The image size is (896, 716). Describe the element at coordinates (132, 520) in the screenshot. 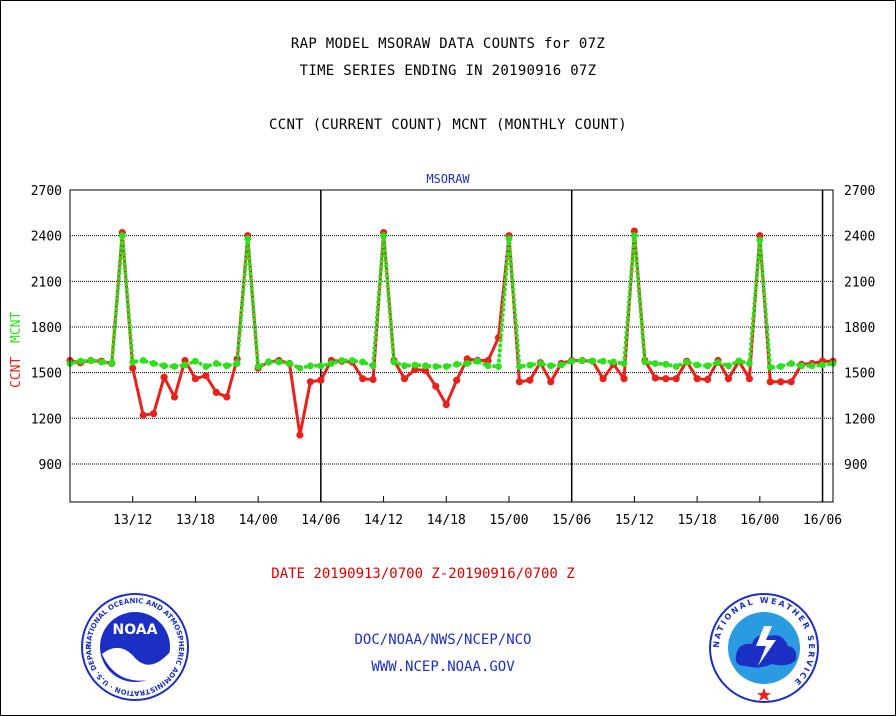

I see `x-tick-label: 13/12` at that location.